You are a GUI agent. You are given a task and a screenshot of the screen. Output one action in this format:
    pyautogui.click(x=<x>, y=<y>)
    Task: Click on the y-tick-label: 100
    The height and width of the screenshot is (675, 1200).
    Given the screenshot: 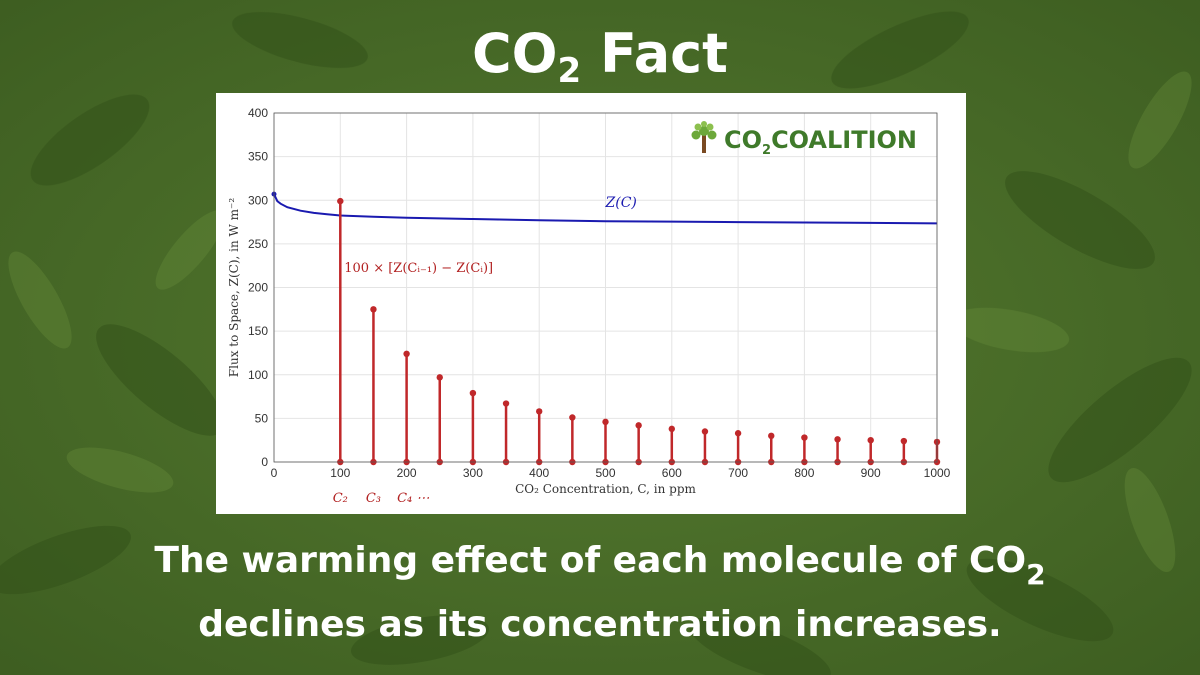 What is the action you would take?
    pyautogui.click(x=258, y=375)
    